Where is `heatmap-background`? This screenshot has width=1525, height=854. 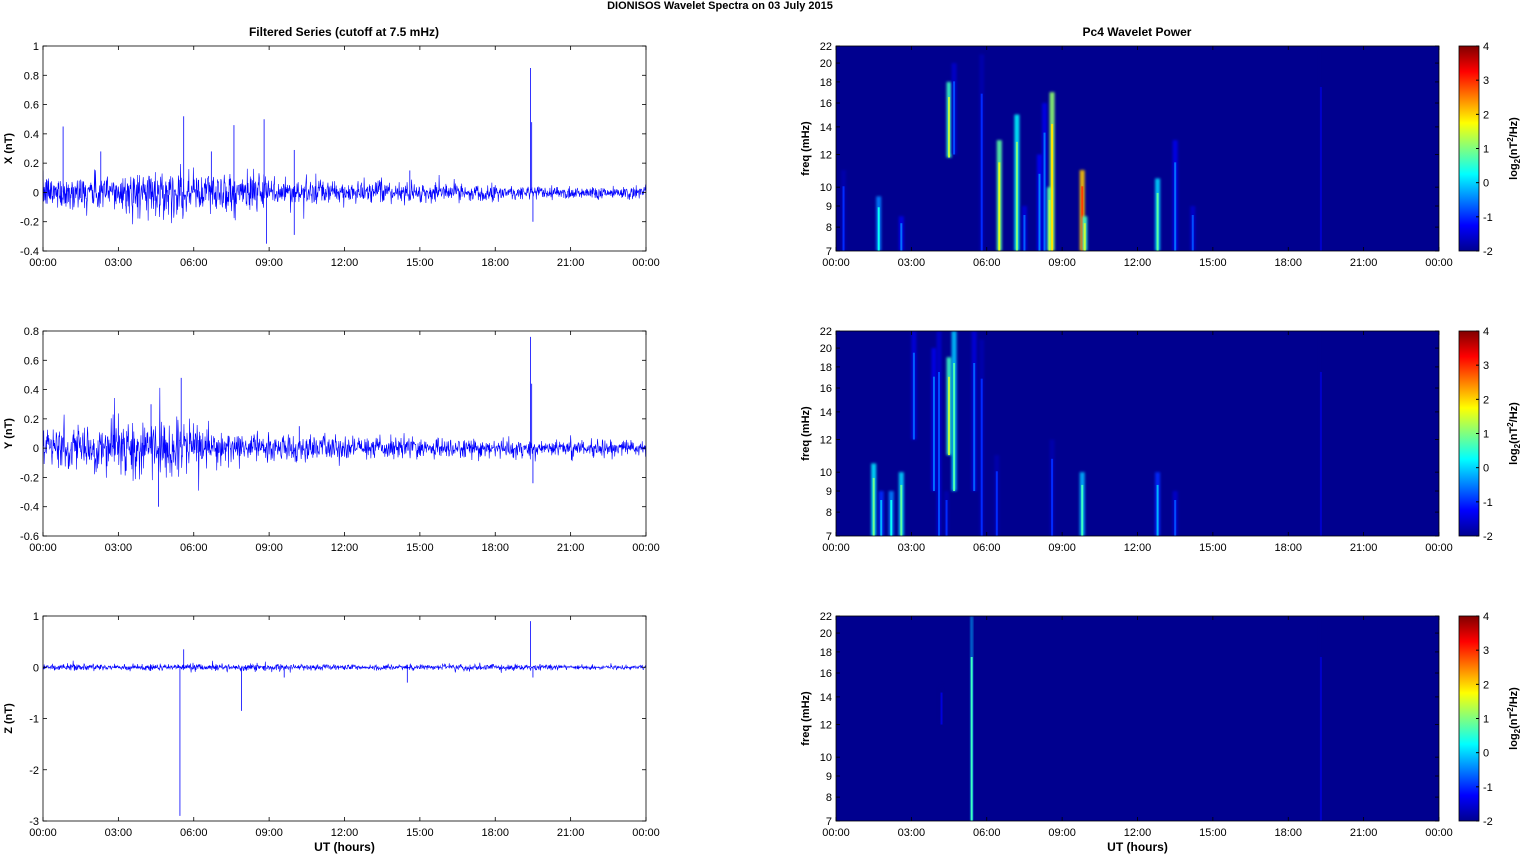 heatmap-background is located at coordinates (1137, 718).